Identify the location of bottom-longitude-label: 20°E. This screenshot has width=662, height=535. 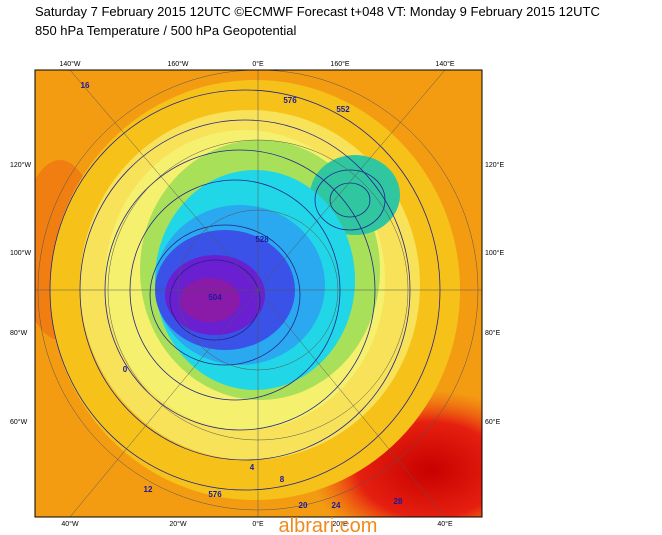
(340, 524).